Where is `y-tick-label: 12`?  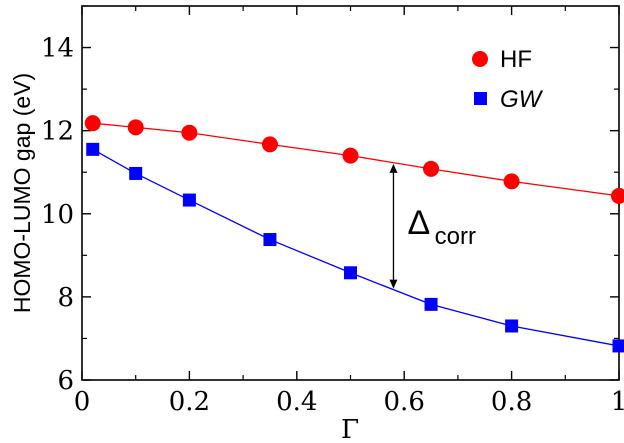 y-tick-label: 12 is located at coordinates (57, 132).